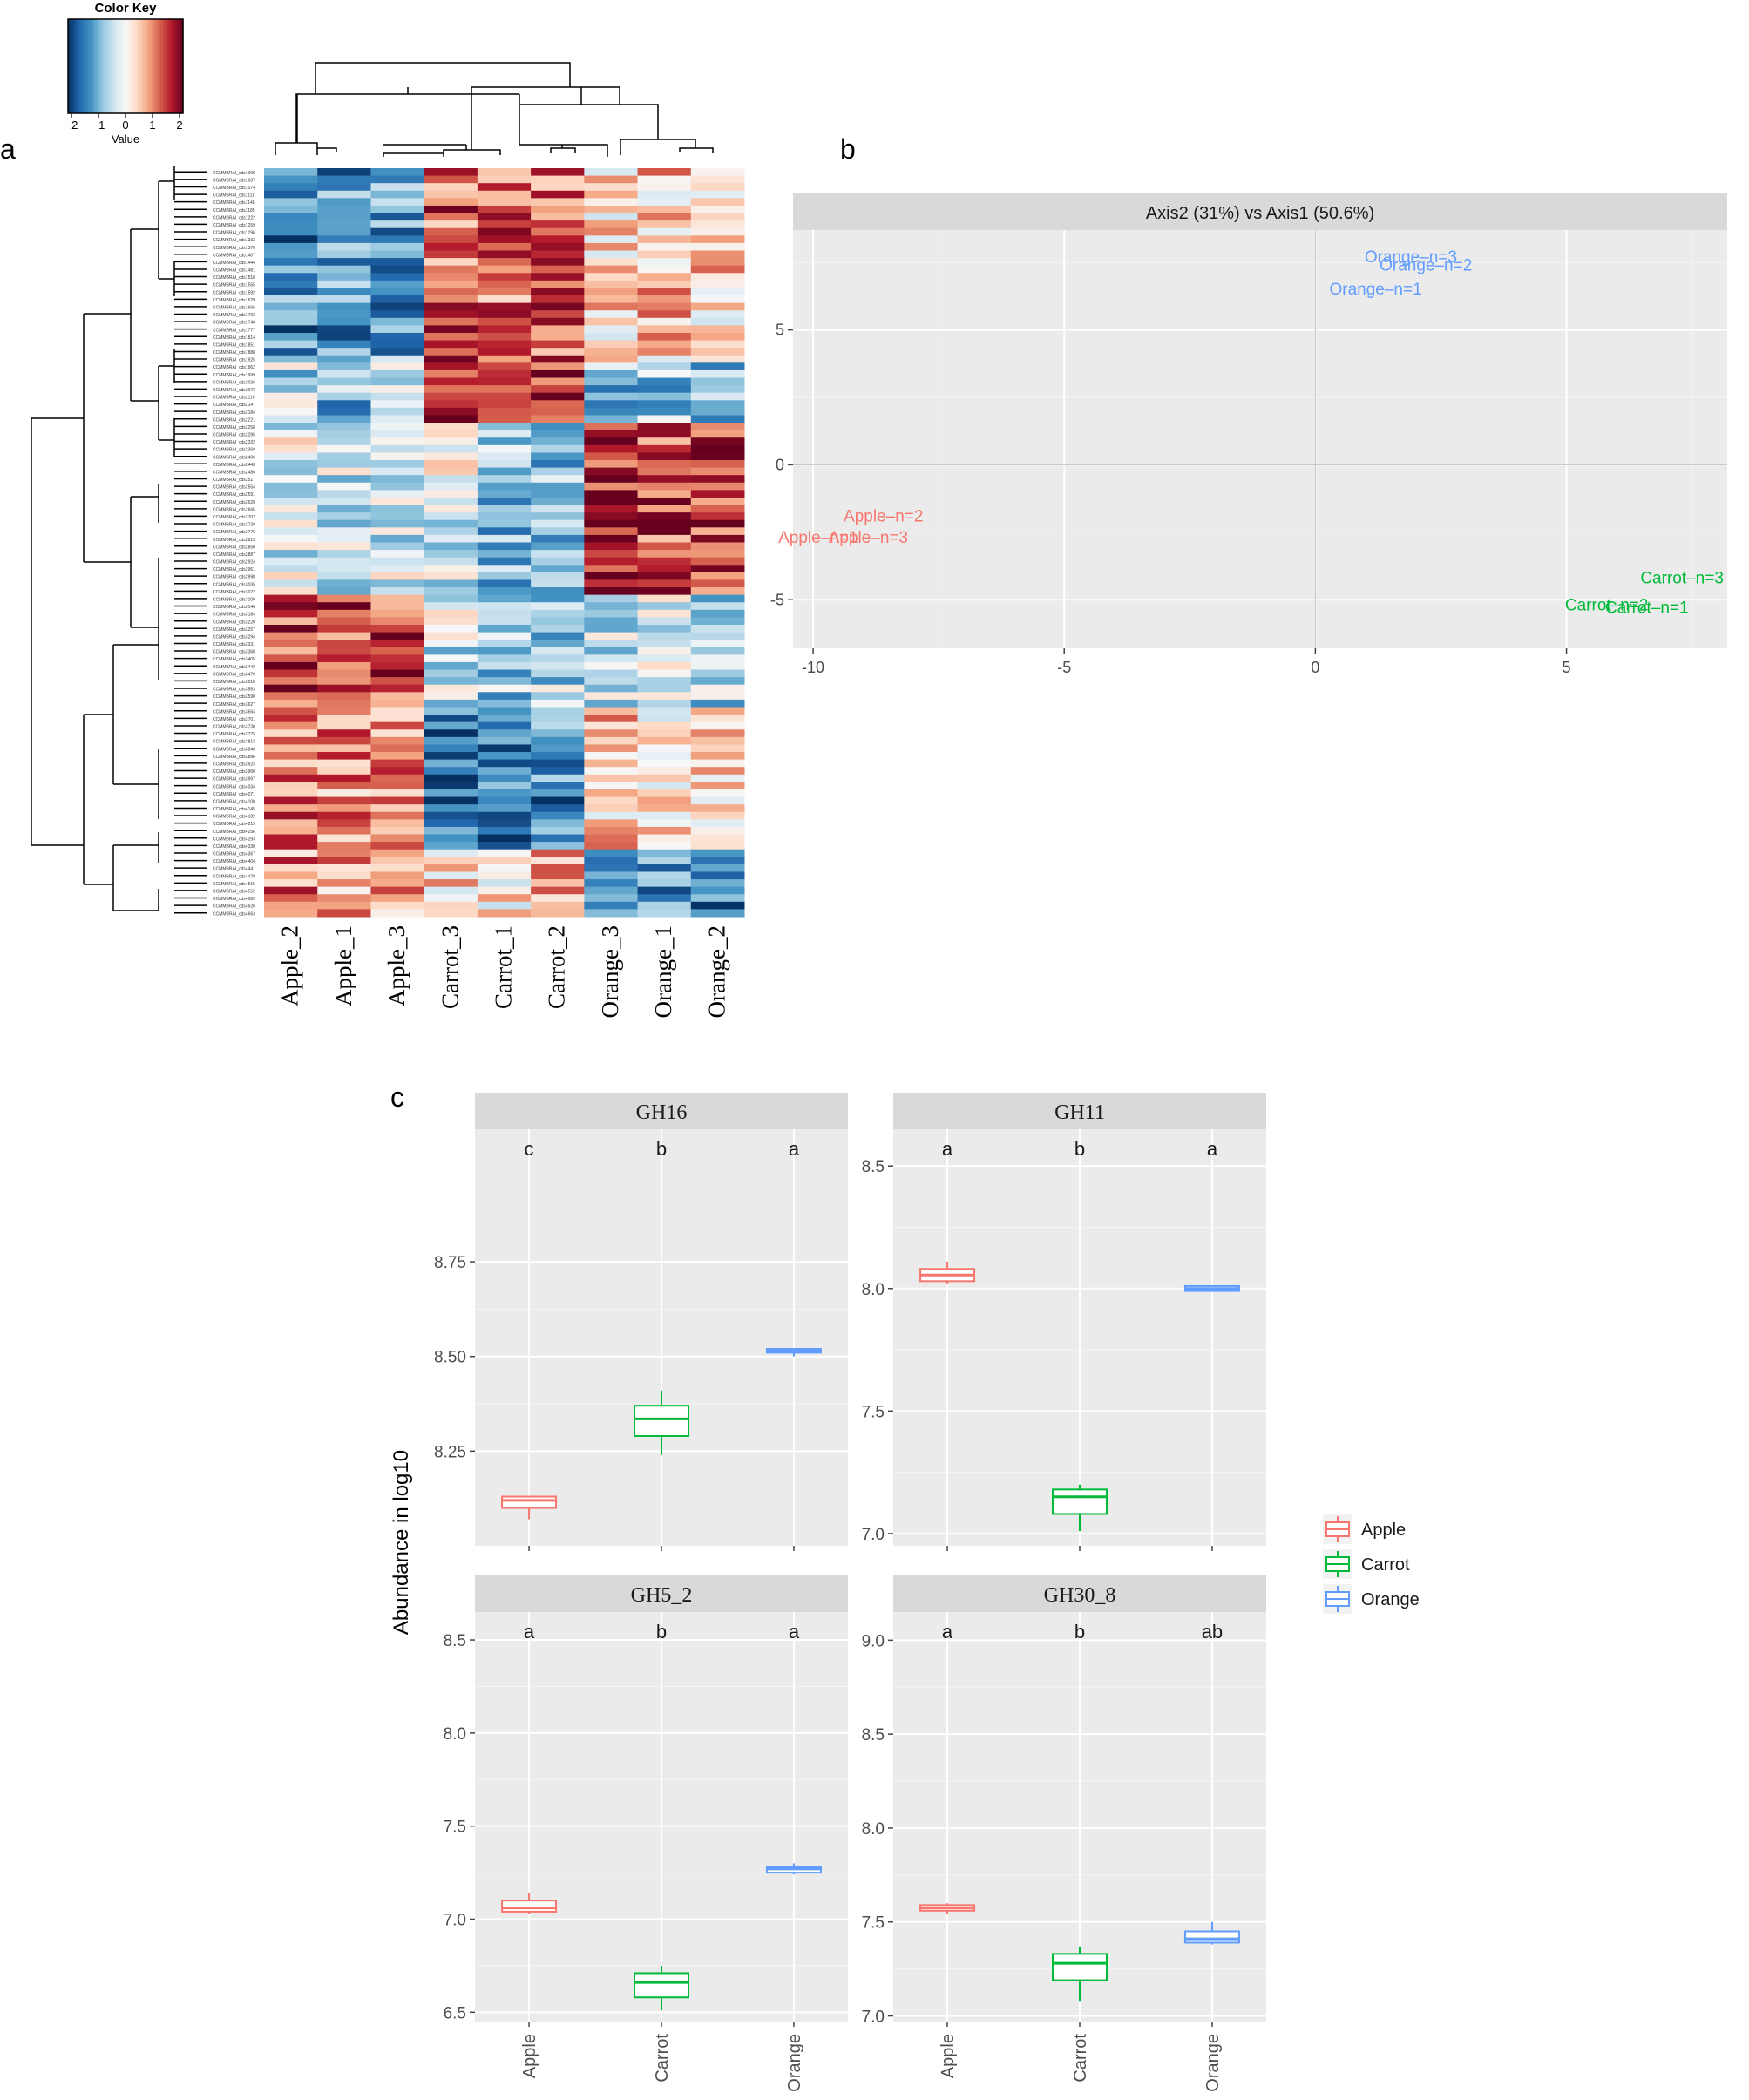 This screenshot has height=2100, width=1749. Describe the element at coordinates (504, 967) in the screenshot. I see `heatmap-column-label: Carrot_1` at that location.